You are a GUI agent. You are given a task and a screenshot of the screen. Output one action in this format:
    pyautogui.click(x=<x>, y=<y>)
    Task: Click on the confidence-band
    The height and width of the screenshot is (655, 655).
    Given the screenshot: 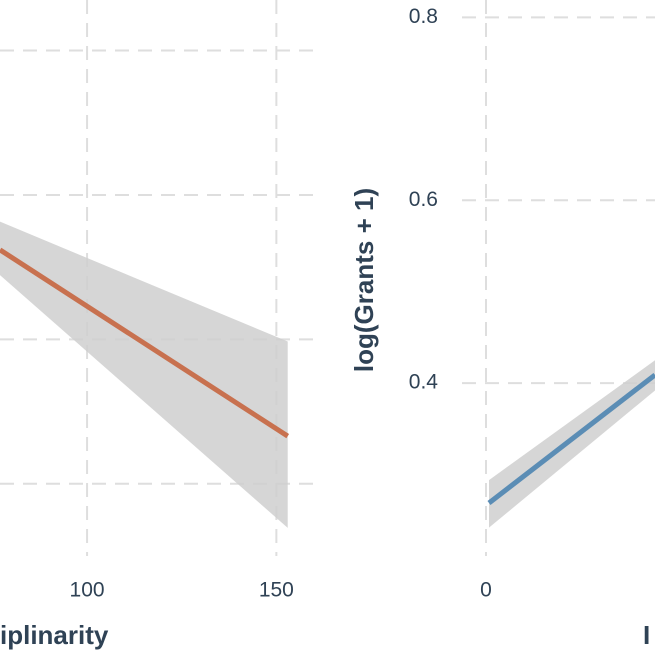 What is the action you would take?
    pyautogui.click(x=572, y=444)
    